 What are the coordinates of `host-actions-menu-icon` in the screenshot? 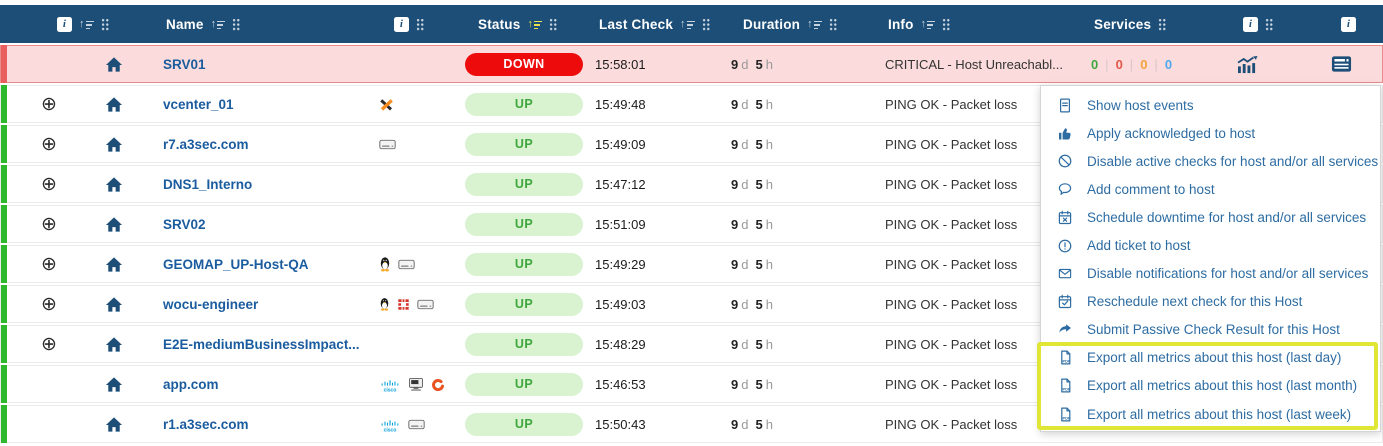 It's located at (1341, 64).